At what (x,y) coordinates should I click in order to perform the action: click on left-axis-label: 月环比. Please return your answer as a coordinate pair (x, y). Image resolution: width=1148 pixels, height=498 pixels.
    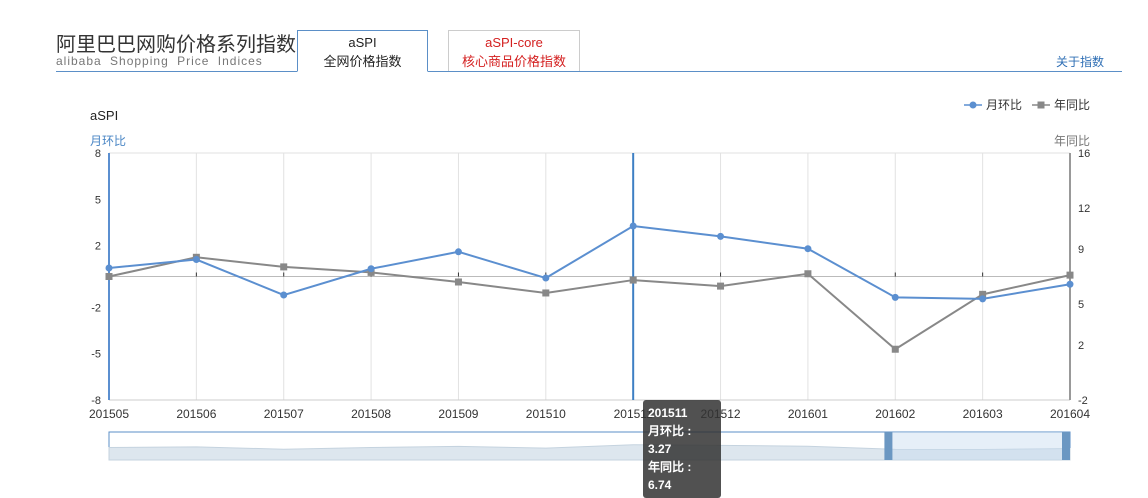
    Looking at the image, I should click on (108, 141).